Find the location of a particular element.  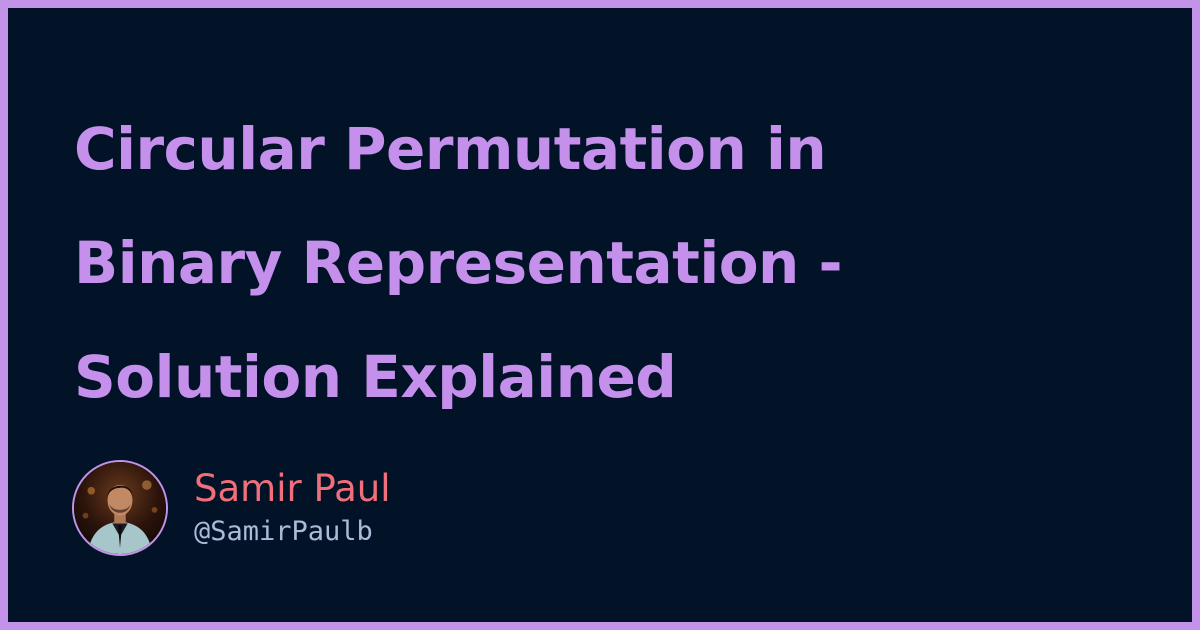

title-line-1: Circular Permutation in is located at coordinates (450, 149).